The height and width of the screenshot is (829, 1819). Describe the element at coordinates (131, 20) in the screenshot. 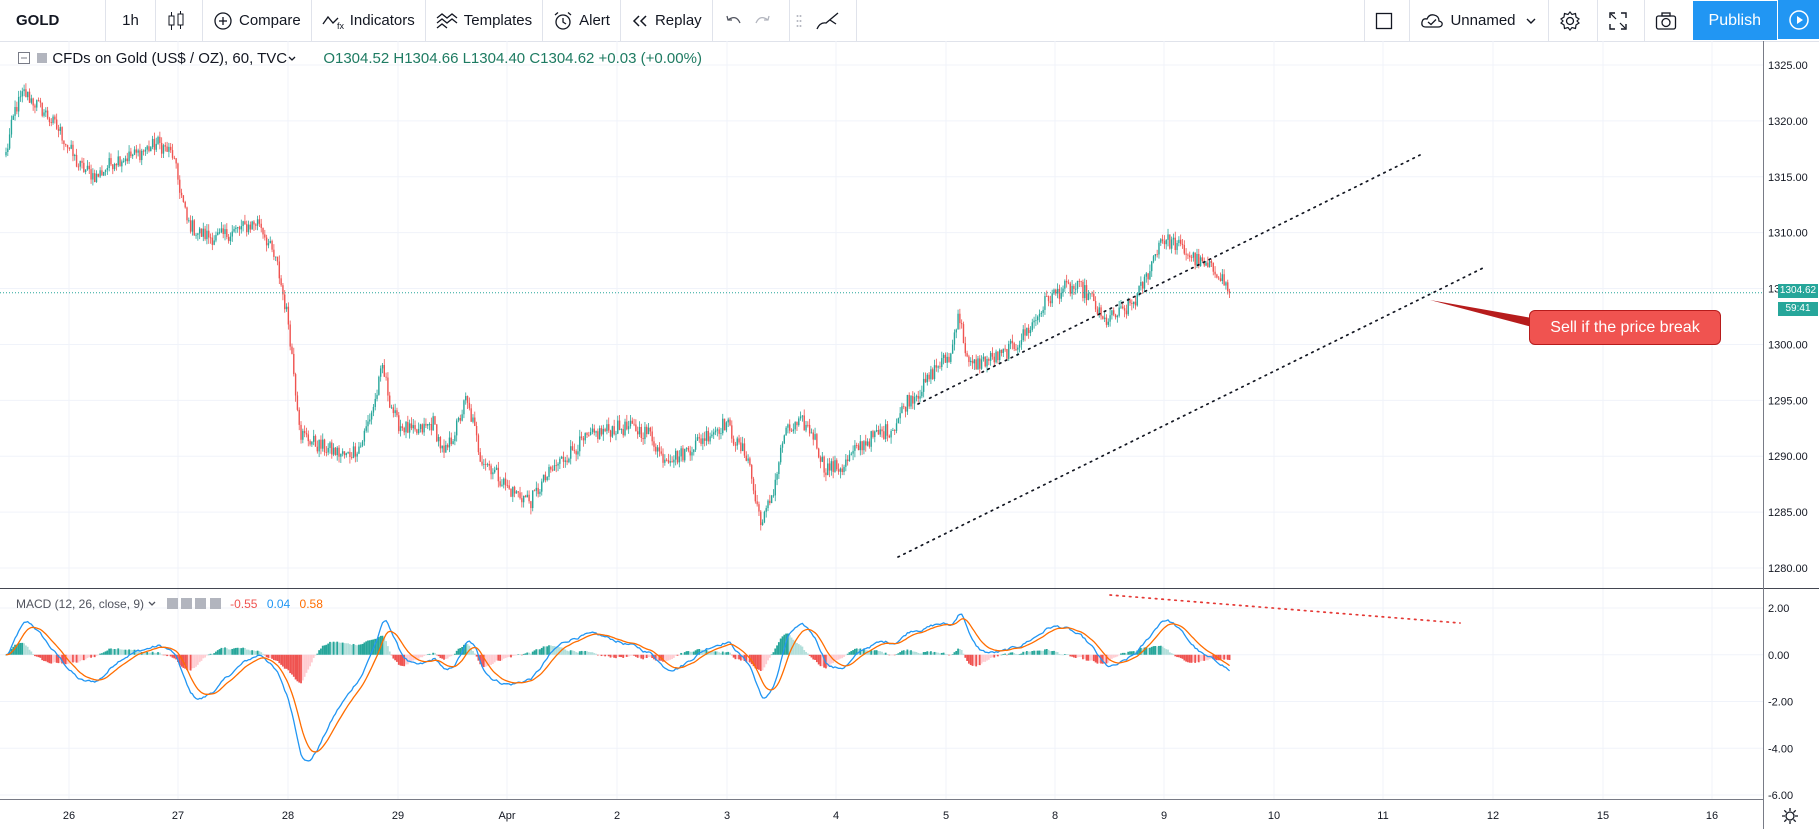

I see `interval-button: 1h` at that location.